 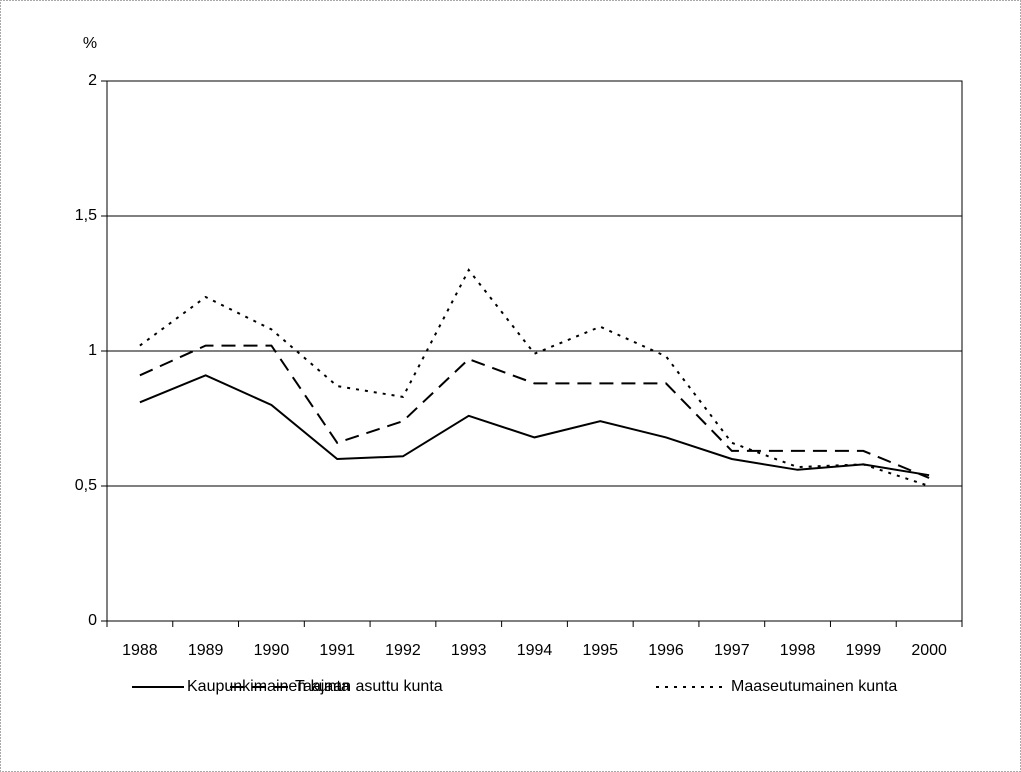 I want to click on x-tick-label: 1994, so click(x=535, y=650).